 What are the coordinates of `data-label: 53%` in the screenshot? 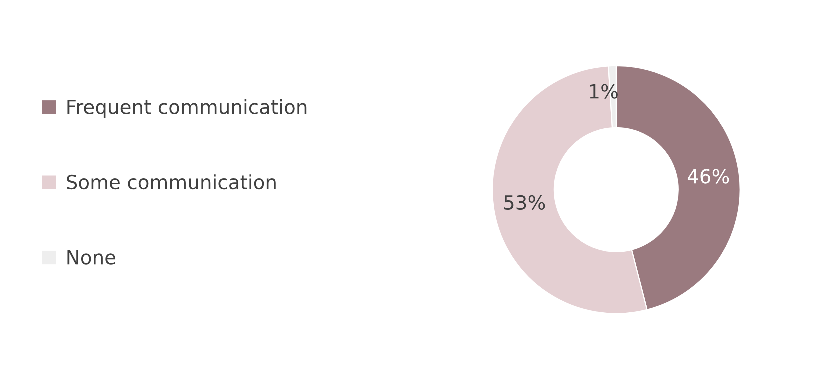 It's located at (525, 202).